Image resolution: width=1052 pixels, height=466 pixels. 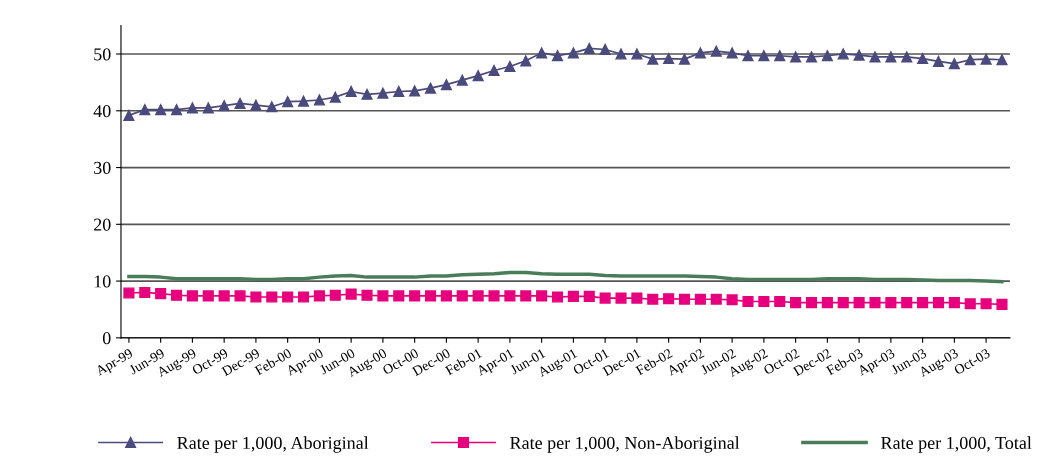 What do you see at coordinates (565, 277) in the screenshot?
I see `line-series` at bounding box center [565, 277].